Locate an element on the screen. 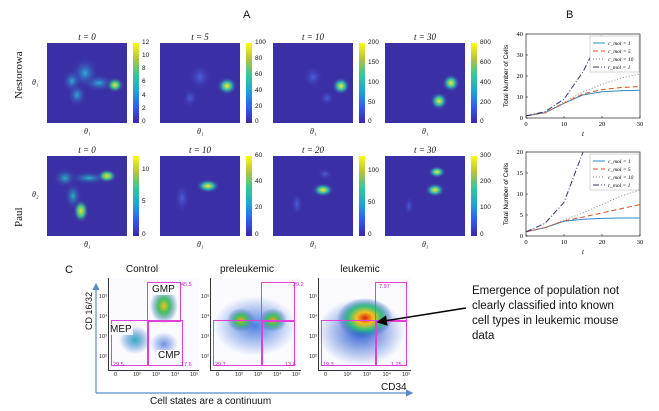 The height and width of the screenshot is (411, 659). time-label: t = 30 is located at coordinates (425, 150).